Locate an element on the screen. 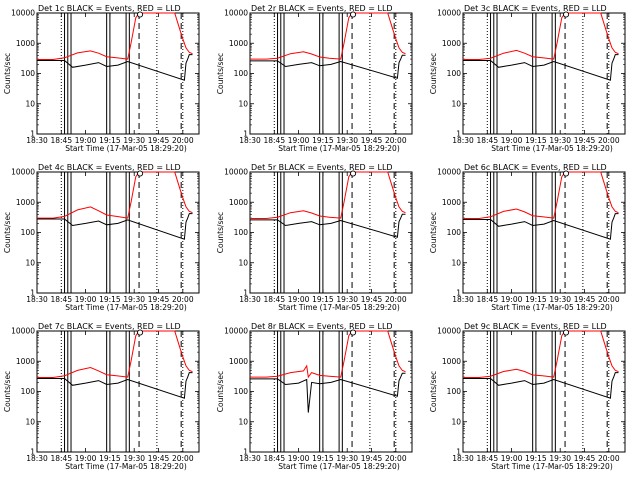  plot-title: Det 2r BLACK = Events, RED = LLD is located at coordinates (322, 8).